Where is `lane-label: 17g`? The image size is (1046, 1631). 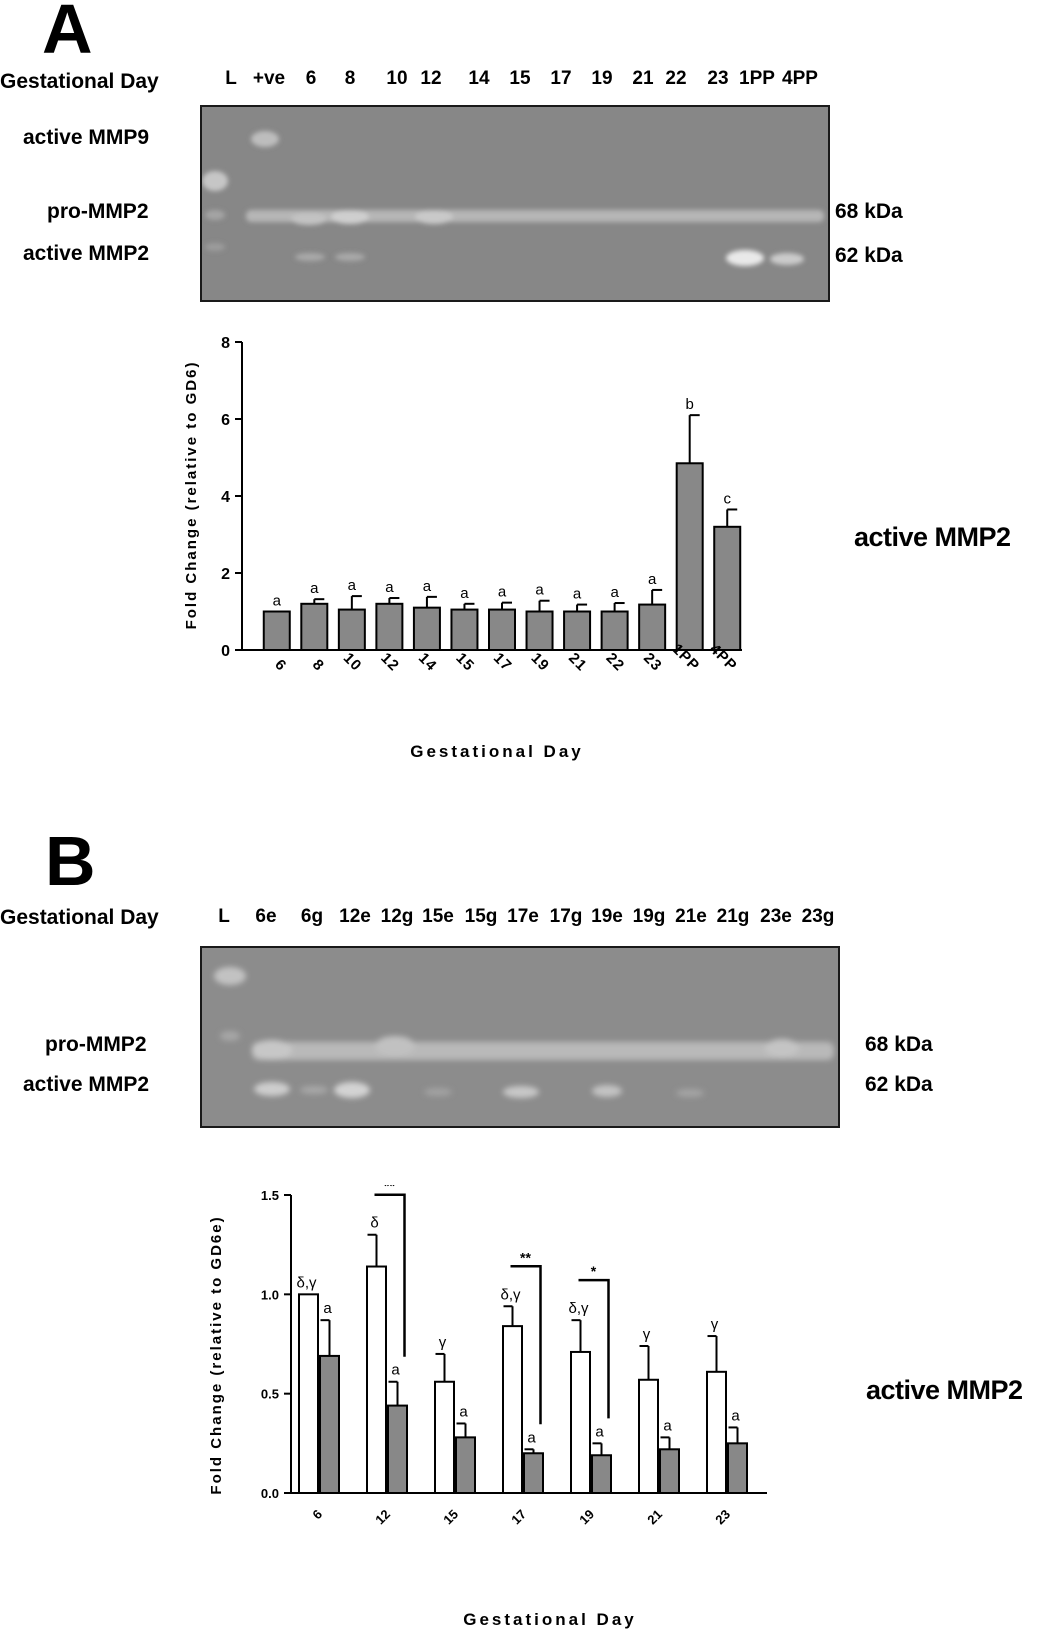
lane-label: 17g is located at coordinates (566, 916).